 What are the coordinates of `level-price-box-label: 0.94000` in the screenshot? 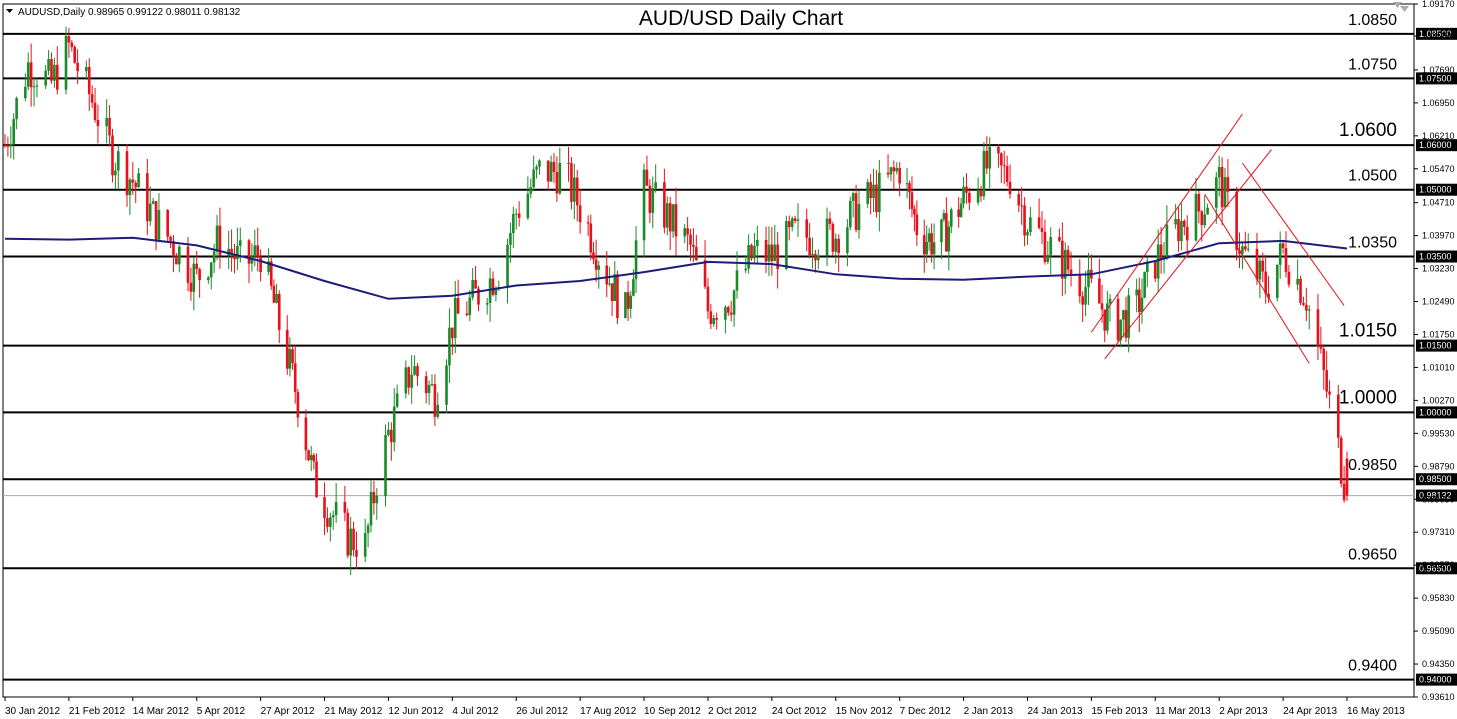 It's located at (1435, 680).